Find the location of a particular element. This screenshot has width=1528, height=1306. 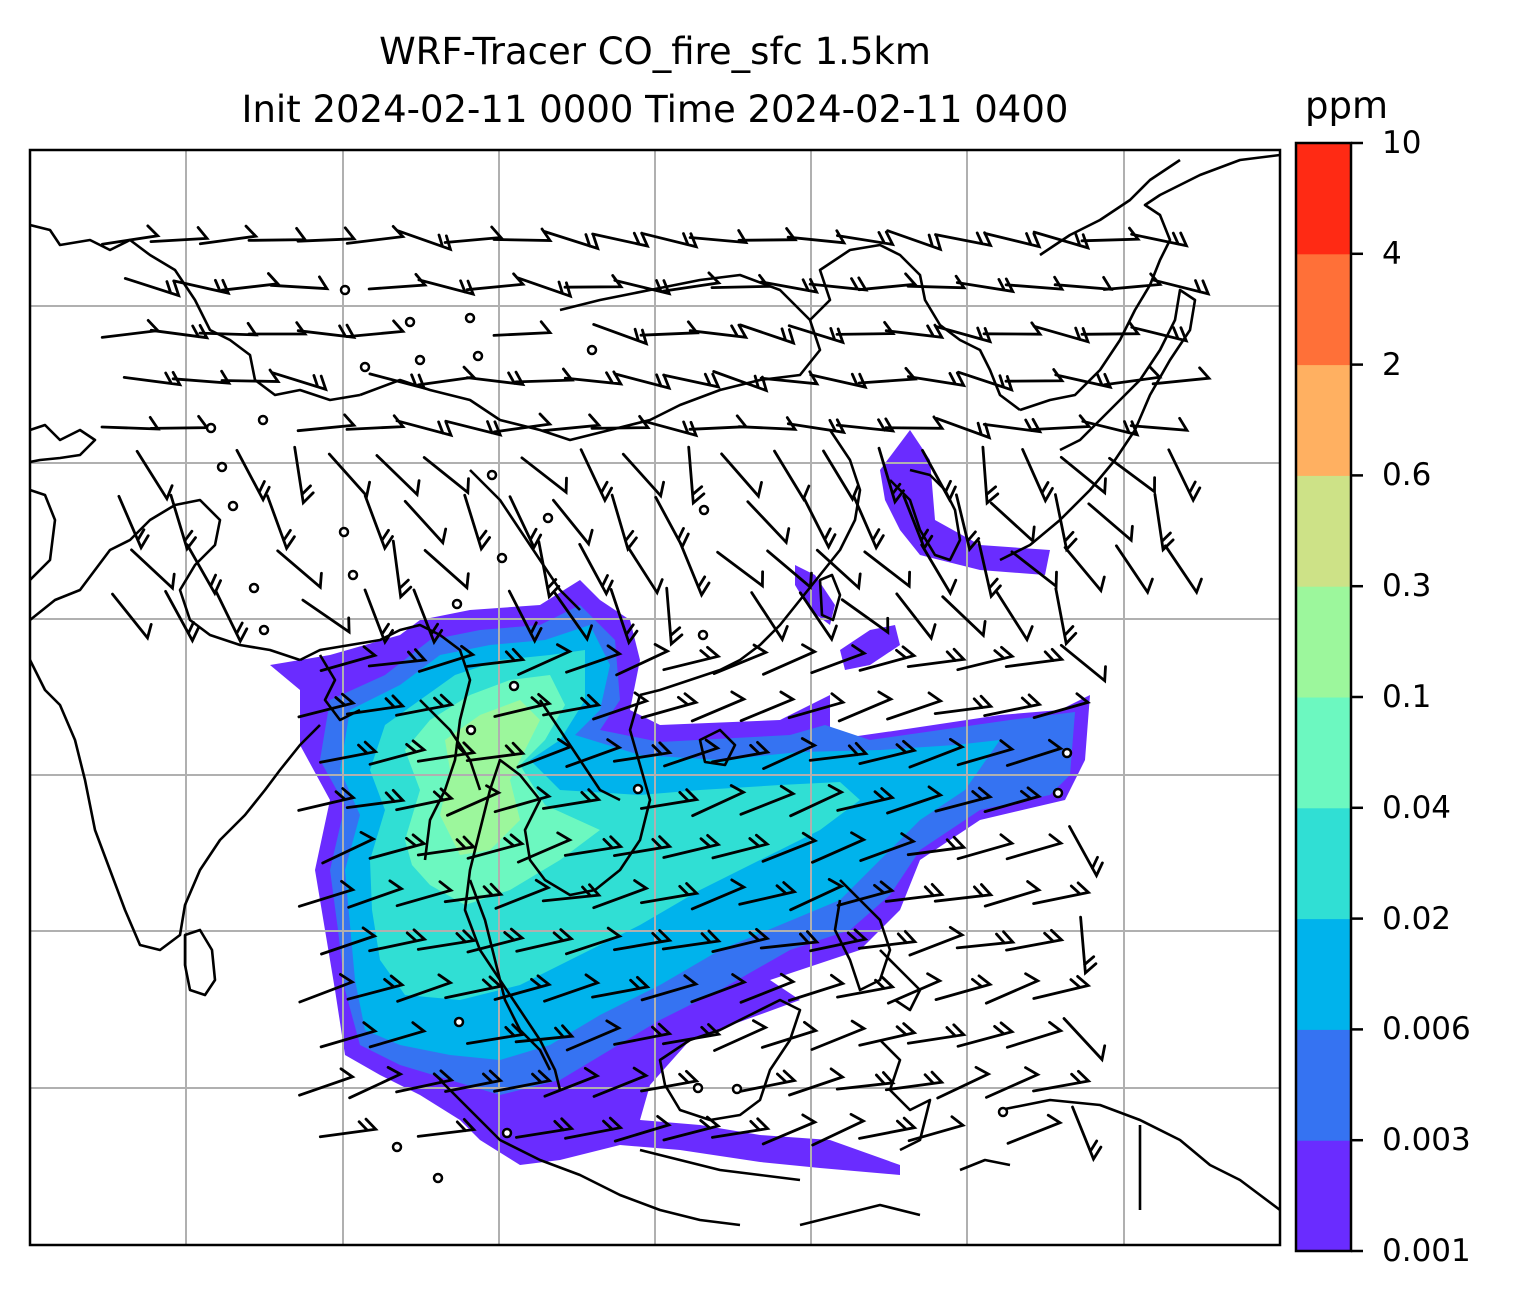

colorbar-tick-label: 0.001 is located at coordinates (1426, 1251).